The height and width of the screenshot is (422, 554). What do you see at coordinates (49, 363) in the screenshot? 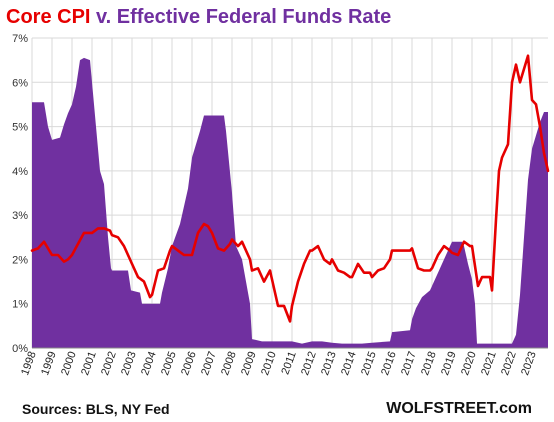
I see `x-tick-label: 1999` at bounding box center [49, 363].